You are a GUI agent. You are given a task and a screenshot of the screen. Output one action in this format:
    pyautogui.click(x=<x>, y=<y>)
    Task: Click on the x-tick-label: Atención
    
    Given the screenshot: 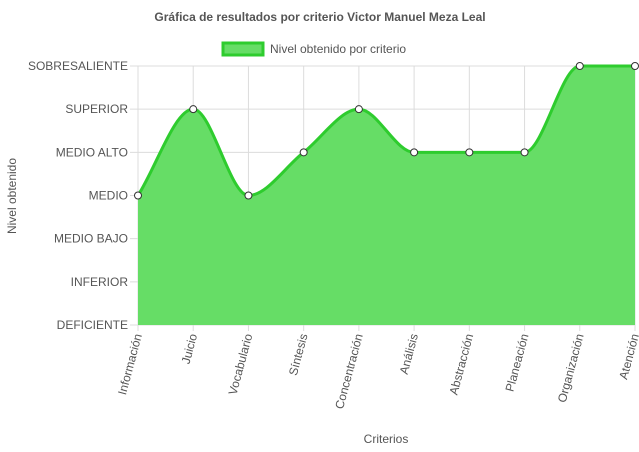 What is the action you would take?
    pyautogui.click(x=627, y=356)
    